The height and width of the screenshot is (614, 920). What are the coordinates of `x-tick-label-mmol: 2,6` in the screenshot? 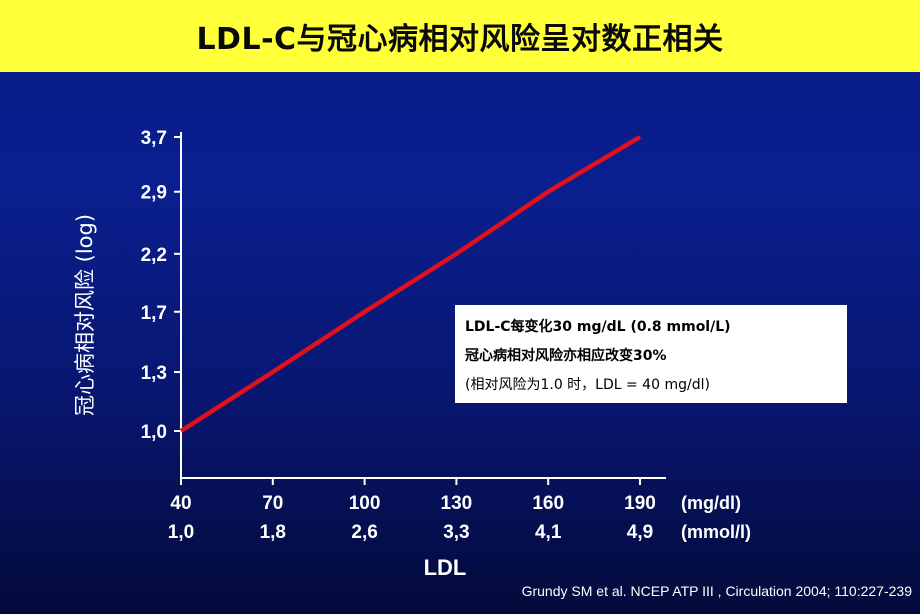 It's located at (364, 532).